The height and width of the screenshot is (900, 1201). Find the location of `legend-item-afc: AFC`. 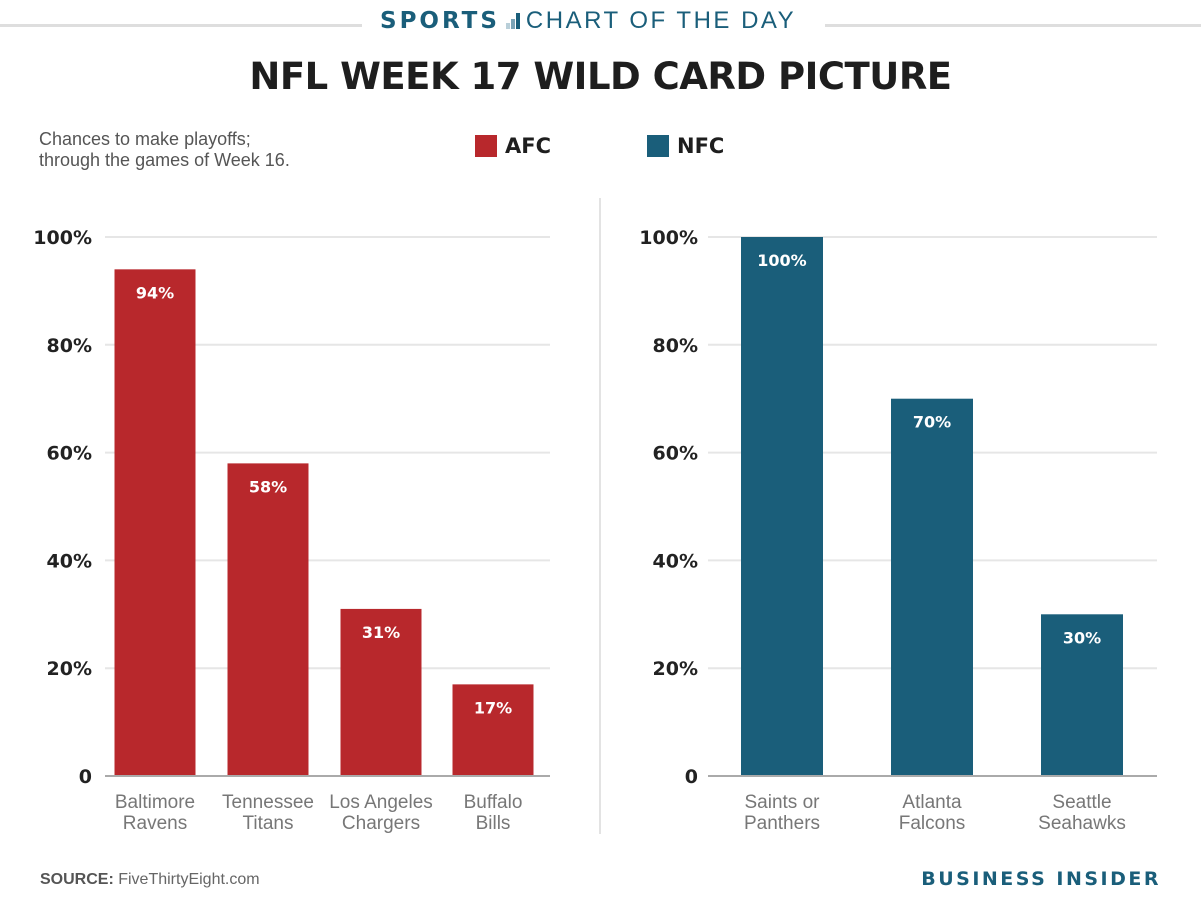

legend-item-afc: AFC is located at coordinates (513, 146).